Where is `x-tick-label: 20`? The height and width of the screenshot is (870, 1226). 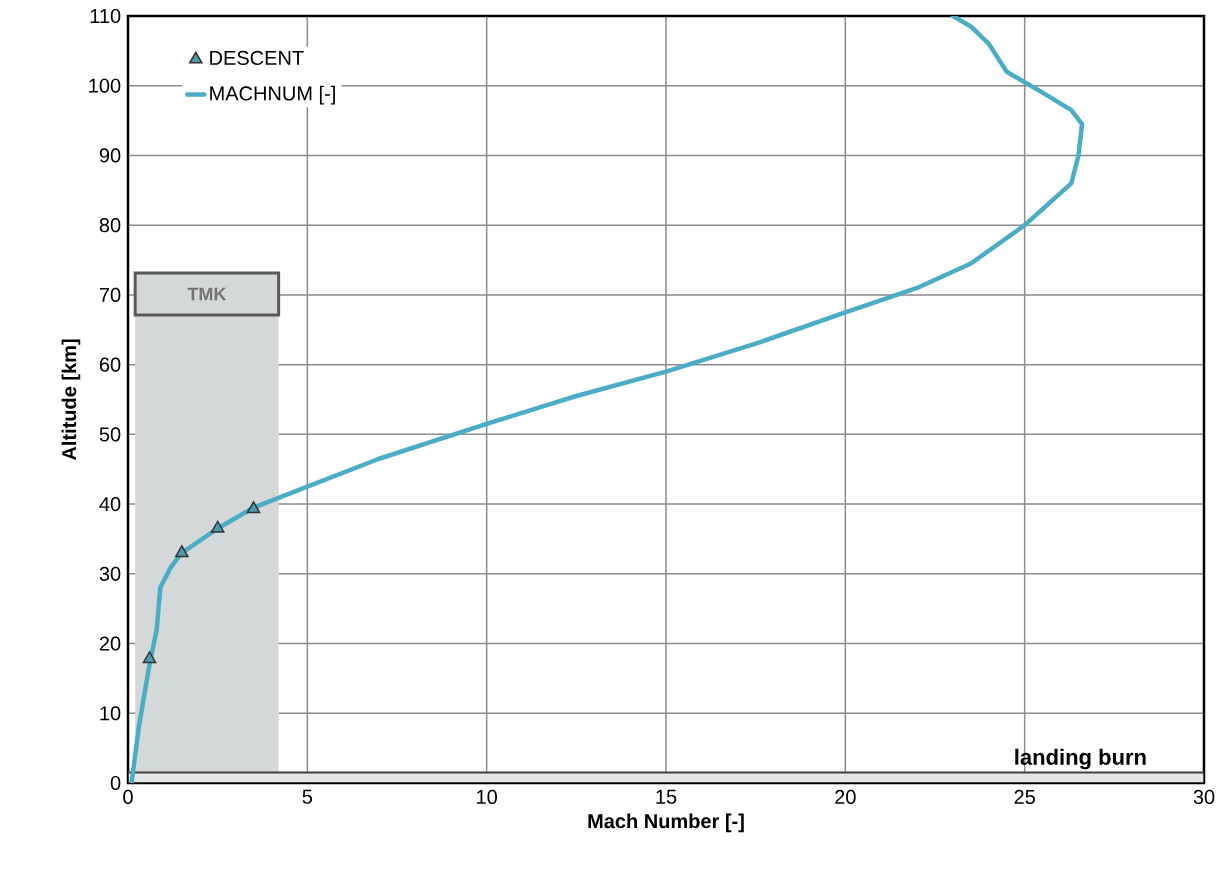 x-tick-label: 20 is located at coordinates (845, 797).